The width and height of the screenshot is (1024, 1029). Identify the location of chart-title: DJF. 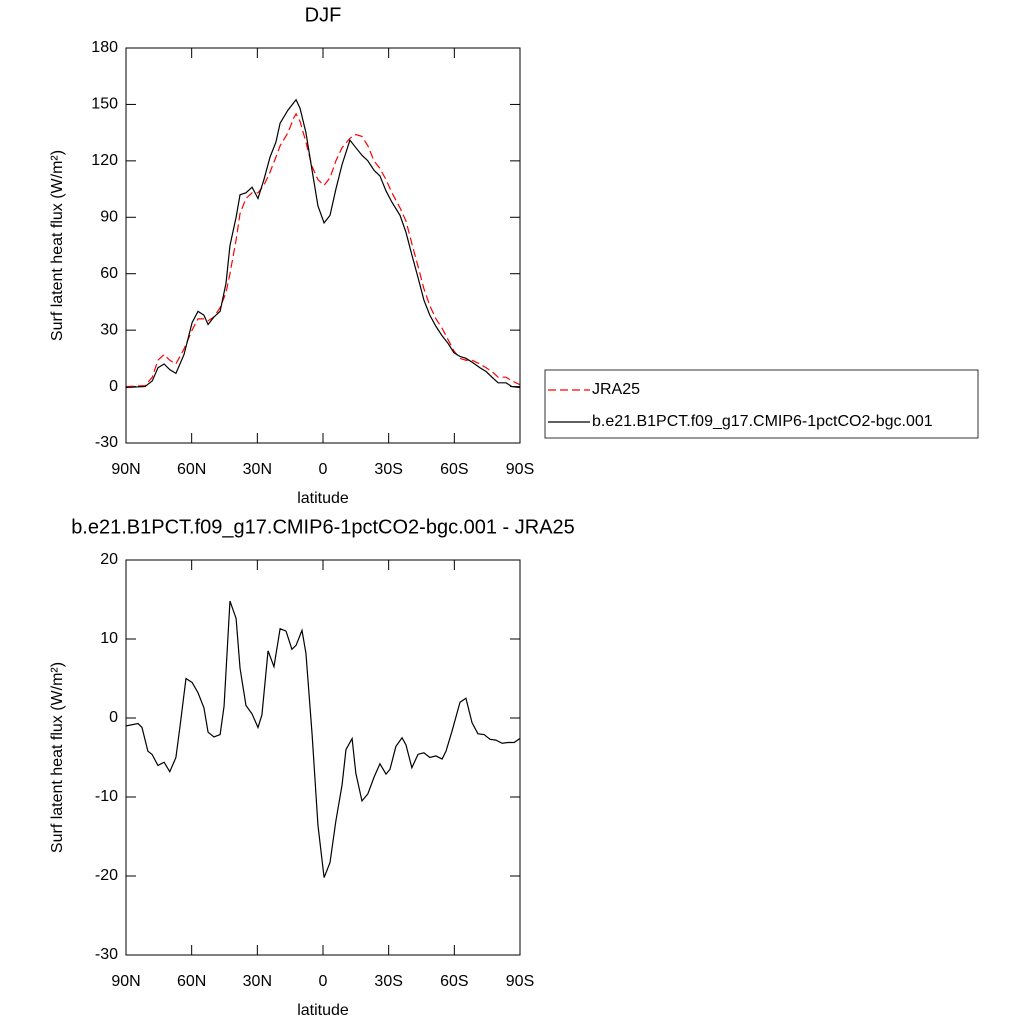
(323, 15).